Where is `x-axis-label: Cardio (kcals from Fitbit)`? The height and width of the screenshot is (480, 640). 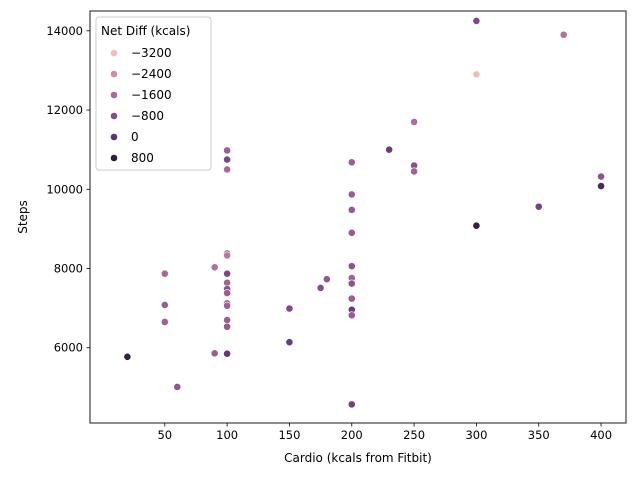
x-axis-label: Cardio (kcals from Fitbit) is located at coordinates (358, 458).